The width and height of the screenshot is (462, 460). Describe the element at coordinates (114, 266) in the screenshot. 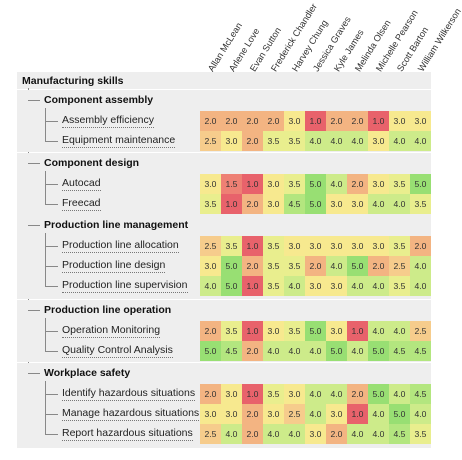

I see `skill-label: Production line design` at that location.